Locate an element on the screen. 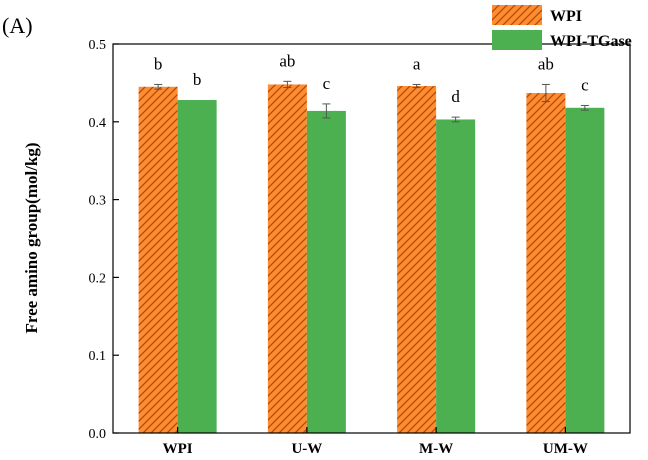  bar-wpi-tgase-u-w is located at coordinates (326, 272).